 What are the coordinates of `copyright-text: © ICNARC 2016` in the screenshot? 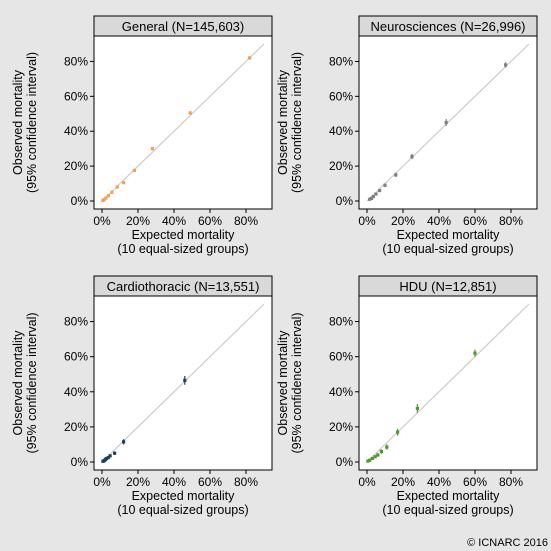 It's located at (507, 543).